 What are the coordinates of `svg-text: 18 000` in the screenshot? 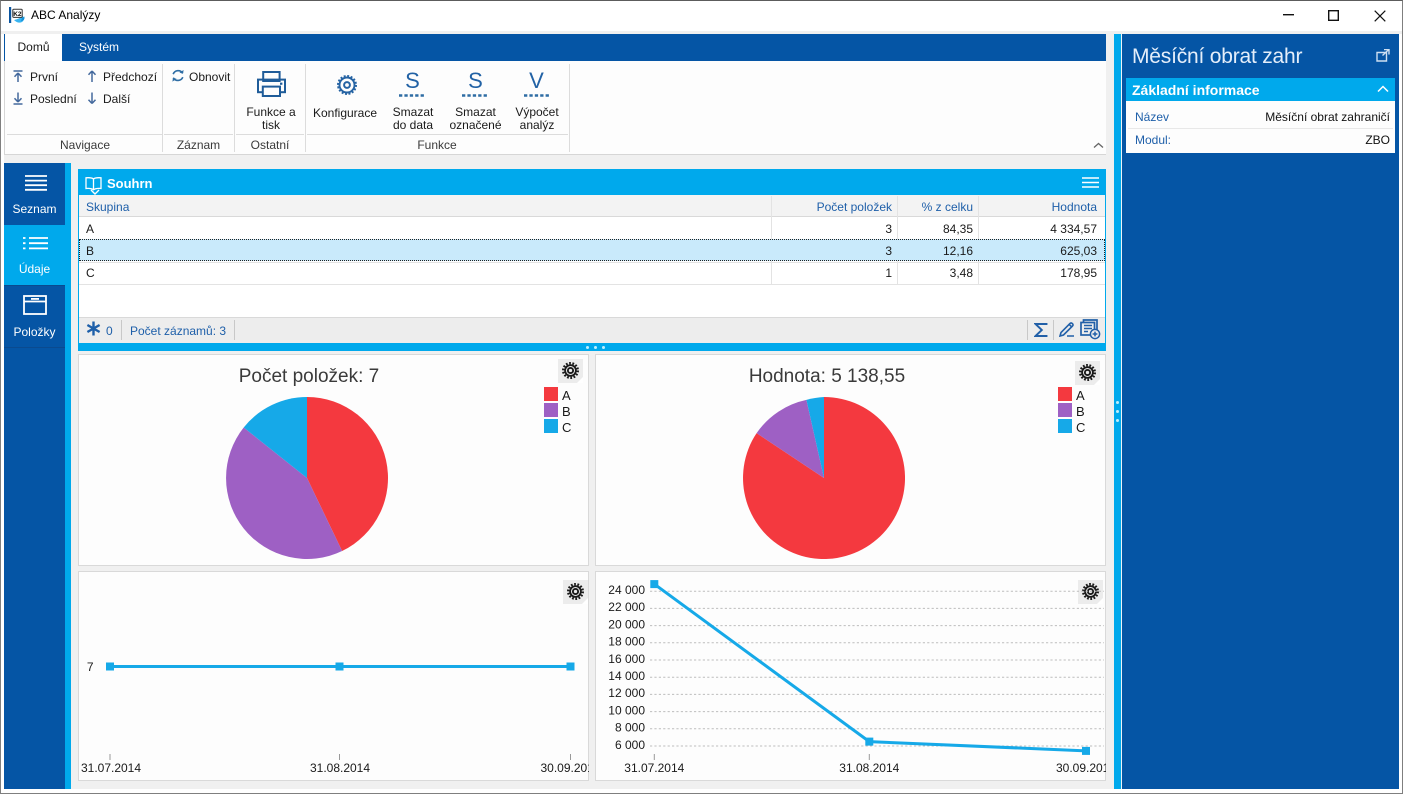 It's located at (626, 642).